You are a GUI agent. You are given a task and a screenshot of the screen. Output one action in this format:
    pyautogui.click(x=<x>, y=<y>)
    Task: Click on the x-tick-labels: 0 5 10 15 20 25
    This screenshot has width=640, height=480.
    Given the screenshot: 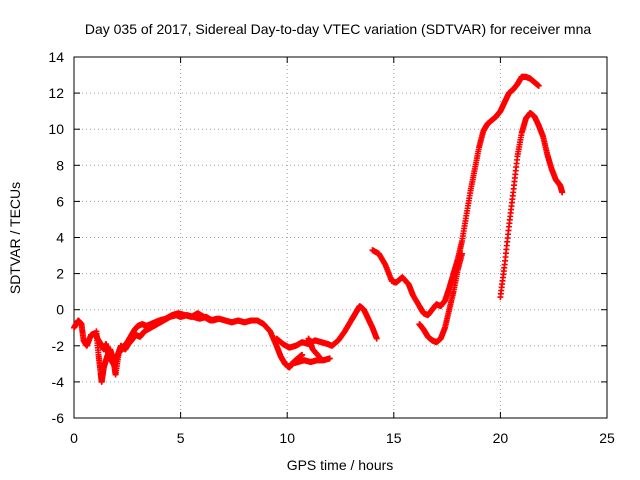 What is the action you would take?
    pyautogui.click(x=342, y=438)
    